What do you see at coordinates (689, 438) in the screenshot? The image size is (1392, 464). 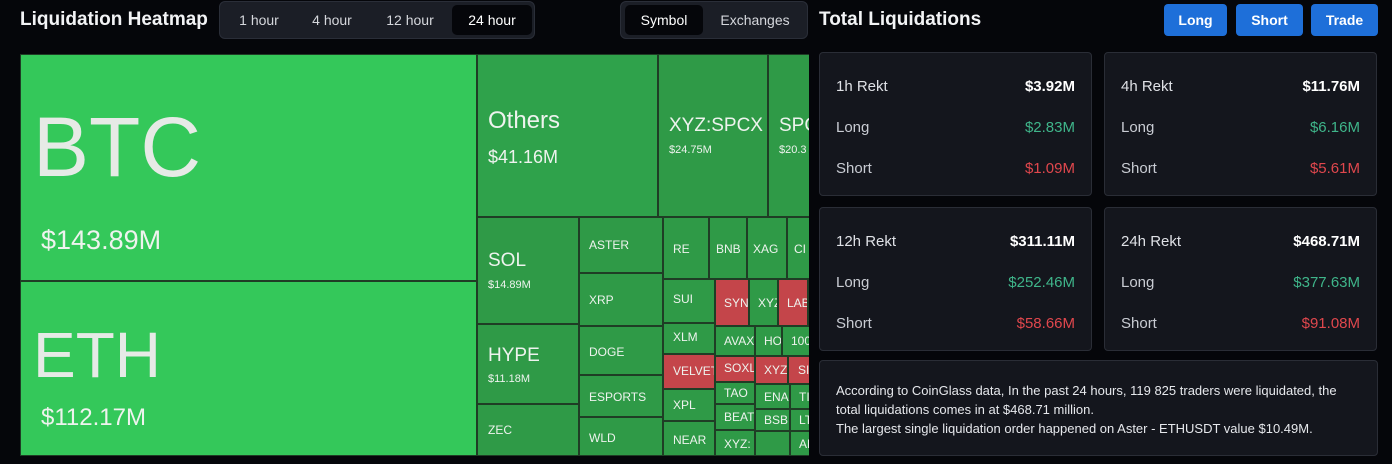 I see `treemap-cell-near: NEAR` at bounding box center [689, 438].